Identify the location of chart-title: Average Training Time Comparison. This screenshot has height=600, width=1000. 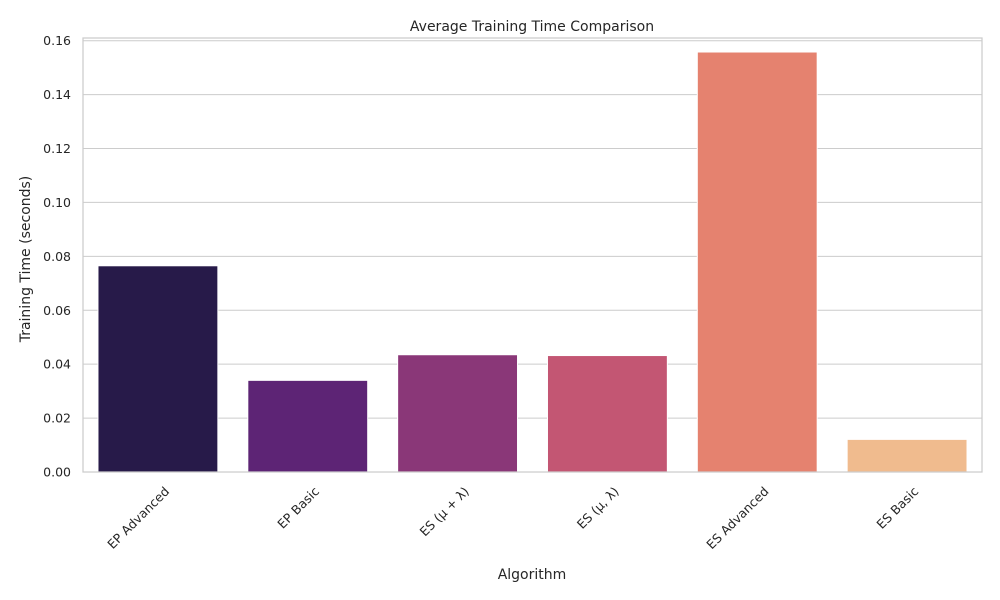
(532, 27).